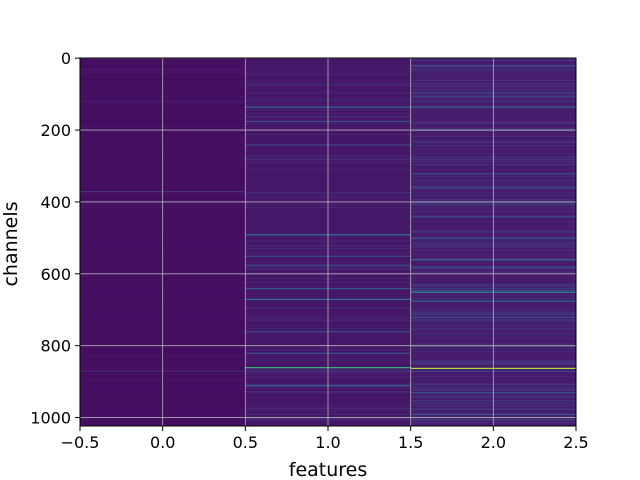 The width and height of the screenshot is (640, 480). I want to click on x-tick-label: 0.5, so click(245, 442).